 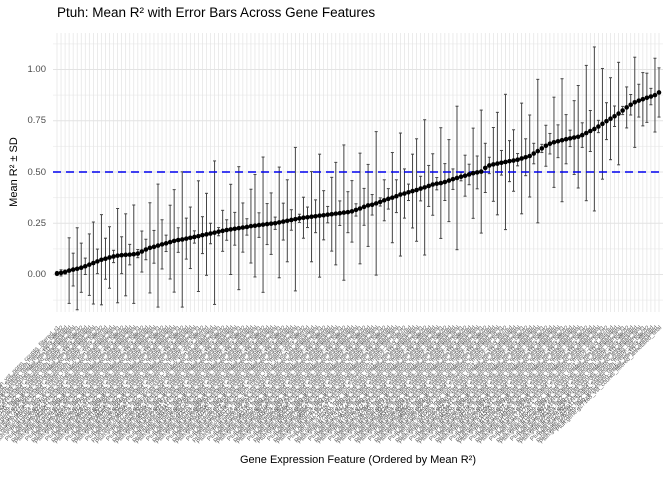 I want to click on y-tick-label: 0.25, so click(x=37, y=223).